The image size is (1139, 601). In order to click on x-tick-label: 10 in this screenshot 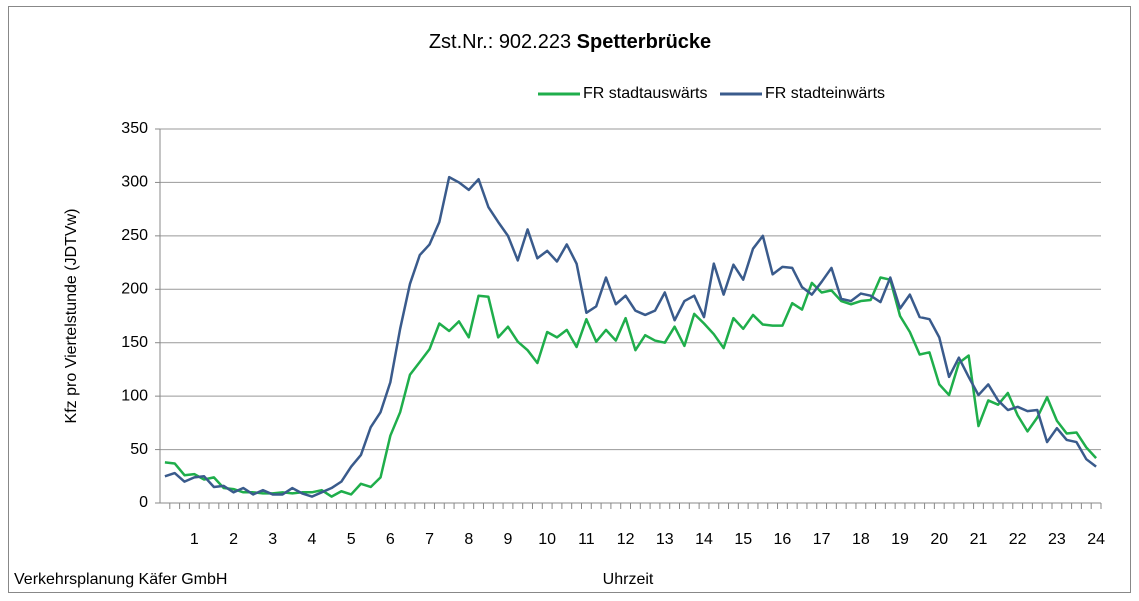, I will do `click(547, 539)`.